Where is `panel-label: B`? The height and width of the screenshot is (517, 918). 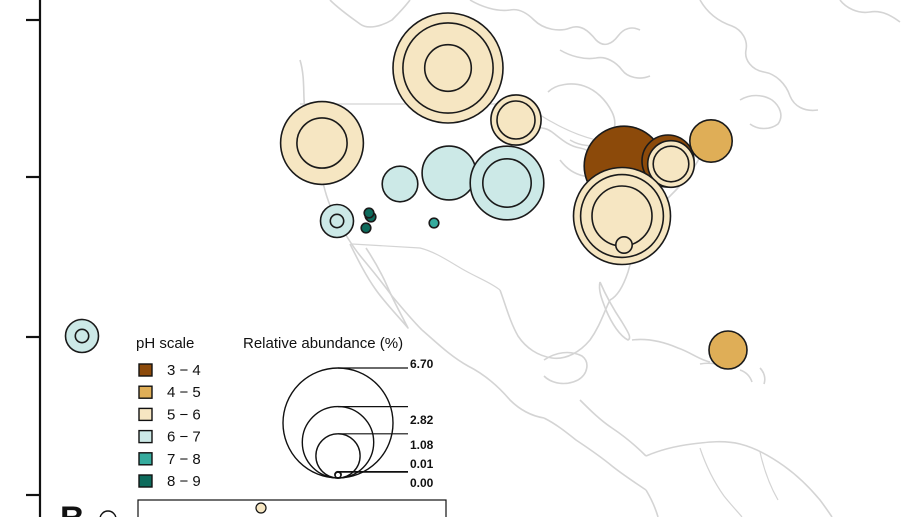 panel-label: B is located at coordinates (72, 508).